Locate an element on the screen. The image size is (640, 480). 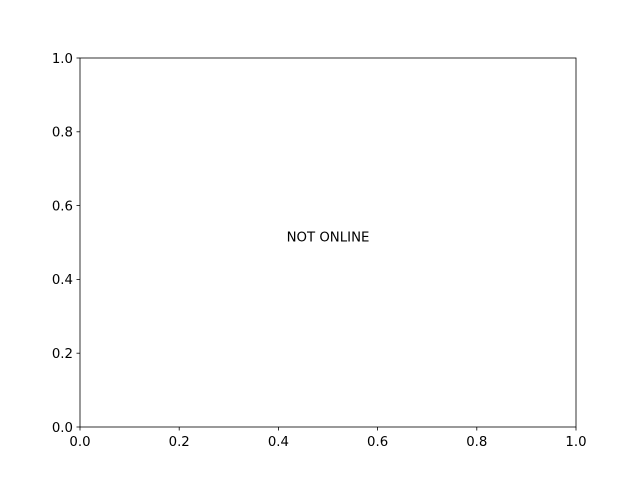
y-tick-label: 0.4 is located at coordinates (62, 280).